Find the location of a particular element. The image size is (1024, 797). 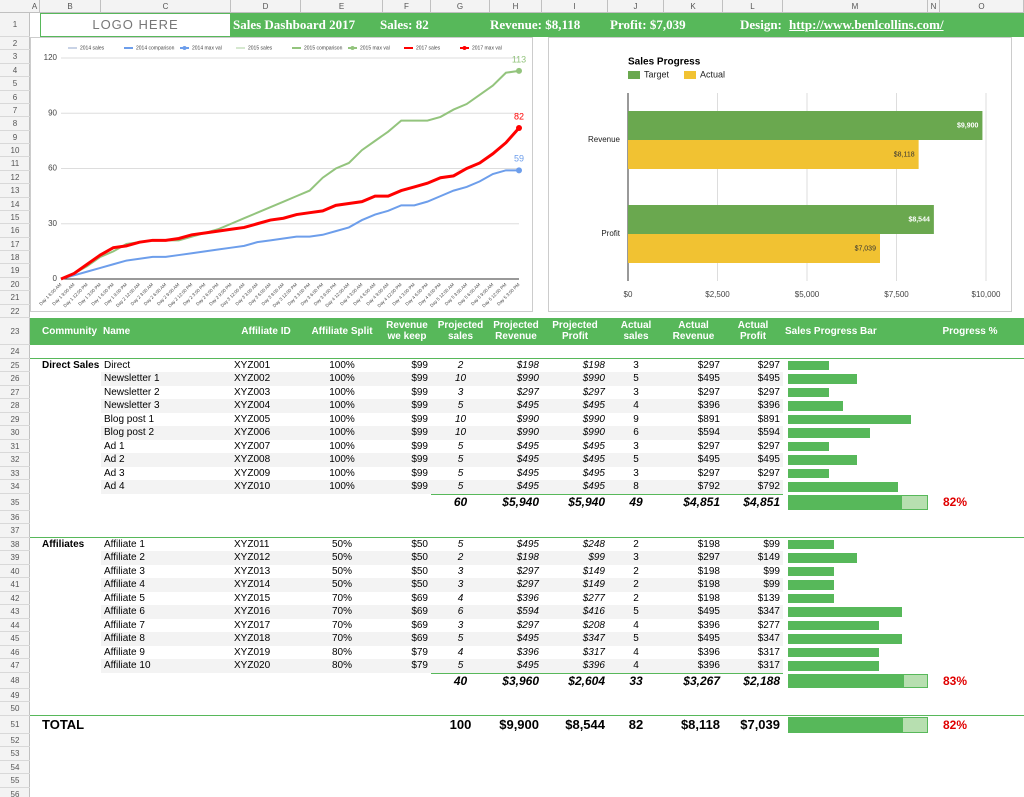

column-title: Progress % is located at coordinates (970, 331).